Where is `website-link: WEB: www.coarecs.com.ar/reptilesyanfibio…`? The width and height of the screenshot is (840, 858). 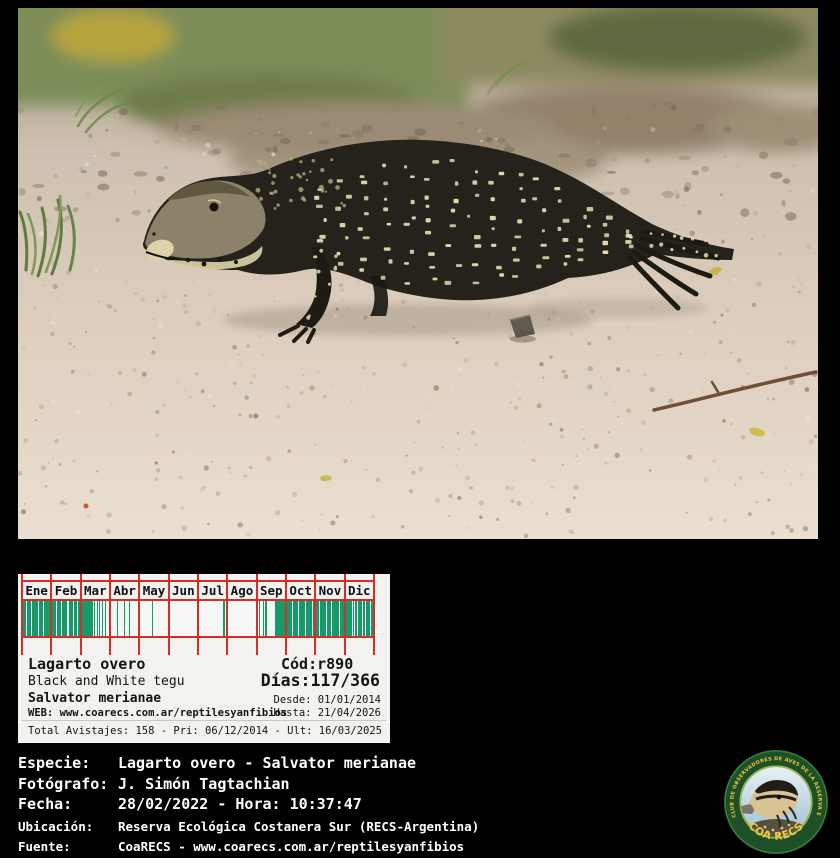 website-link: WEB: www.coarecs.com.ar/reptilesyanfibio… is located at coordinates (158, 713).